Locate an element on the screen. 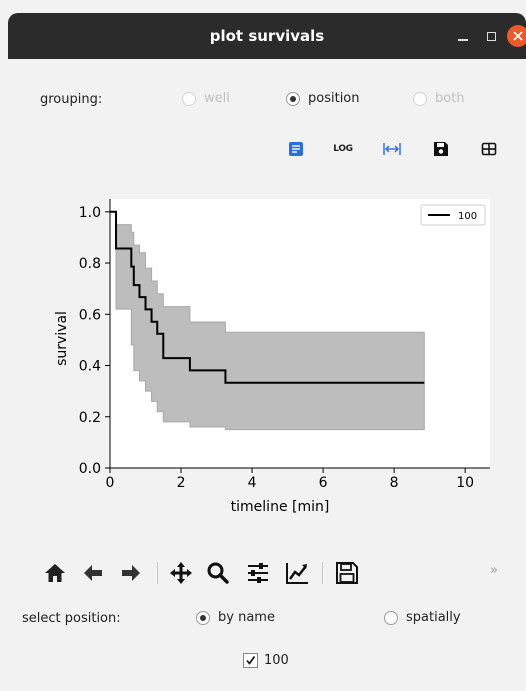  table-icon is located at coordinates (296, 149).